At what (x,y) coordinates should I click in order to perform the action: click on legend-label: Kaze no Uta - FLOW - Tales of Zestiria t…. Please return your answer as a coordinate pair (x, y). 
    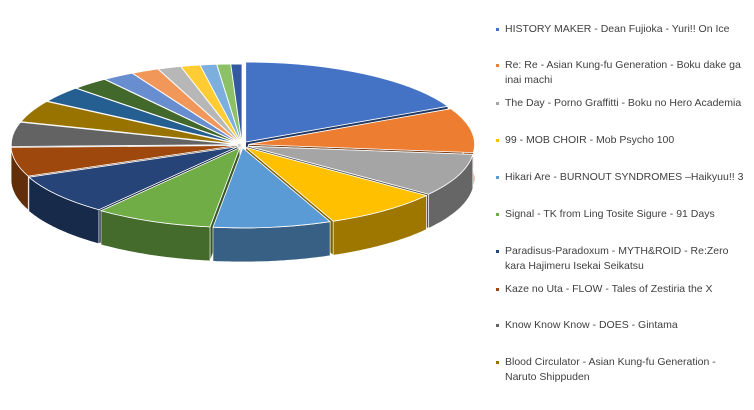
    Looking at the image, I should click on (609, 289).